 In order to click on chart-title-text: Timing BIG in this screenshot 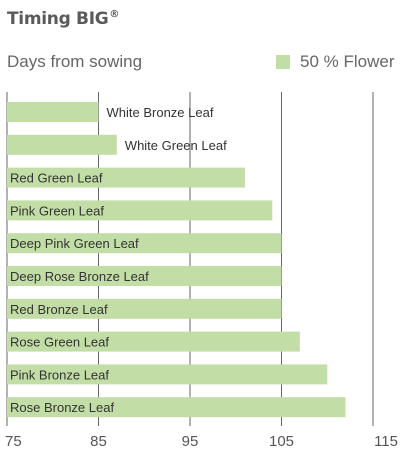, I will do `click(58, 19)`.